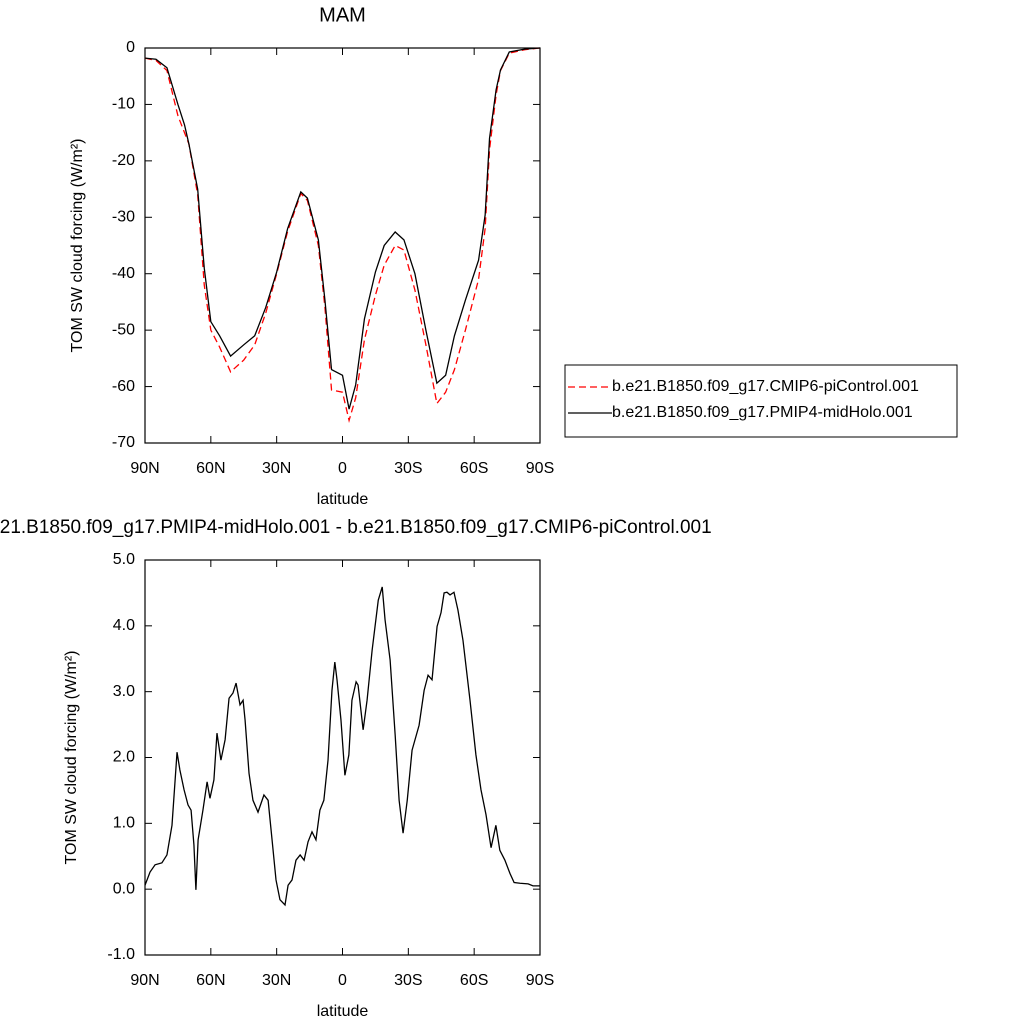 The image size is (1024, 1024). Describe the element at coordinates (762, 412) in the screenshot. I see `legend-label: b.e21.B1850.f09_g17.PMIP4-midHolo.001` at that location.